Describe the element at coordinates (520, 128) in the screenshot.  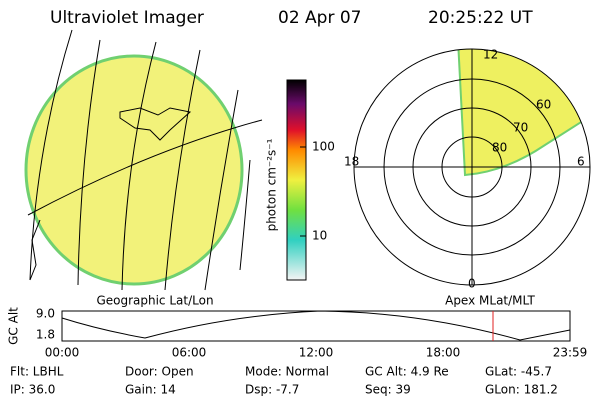
I see `polar-lat: 70` at that location.